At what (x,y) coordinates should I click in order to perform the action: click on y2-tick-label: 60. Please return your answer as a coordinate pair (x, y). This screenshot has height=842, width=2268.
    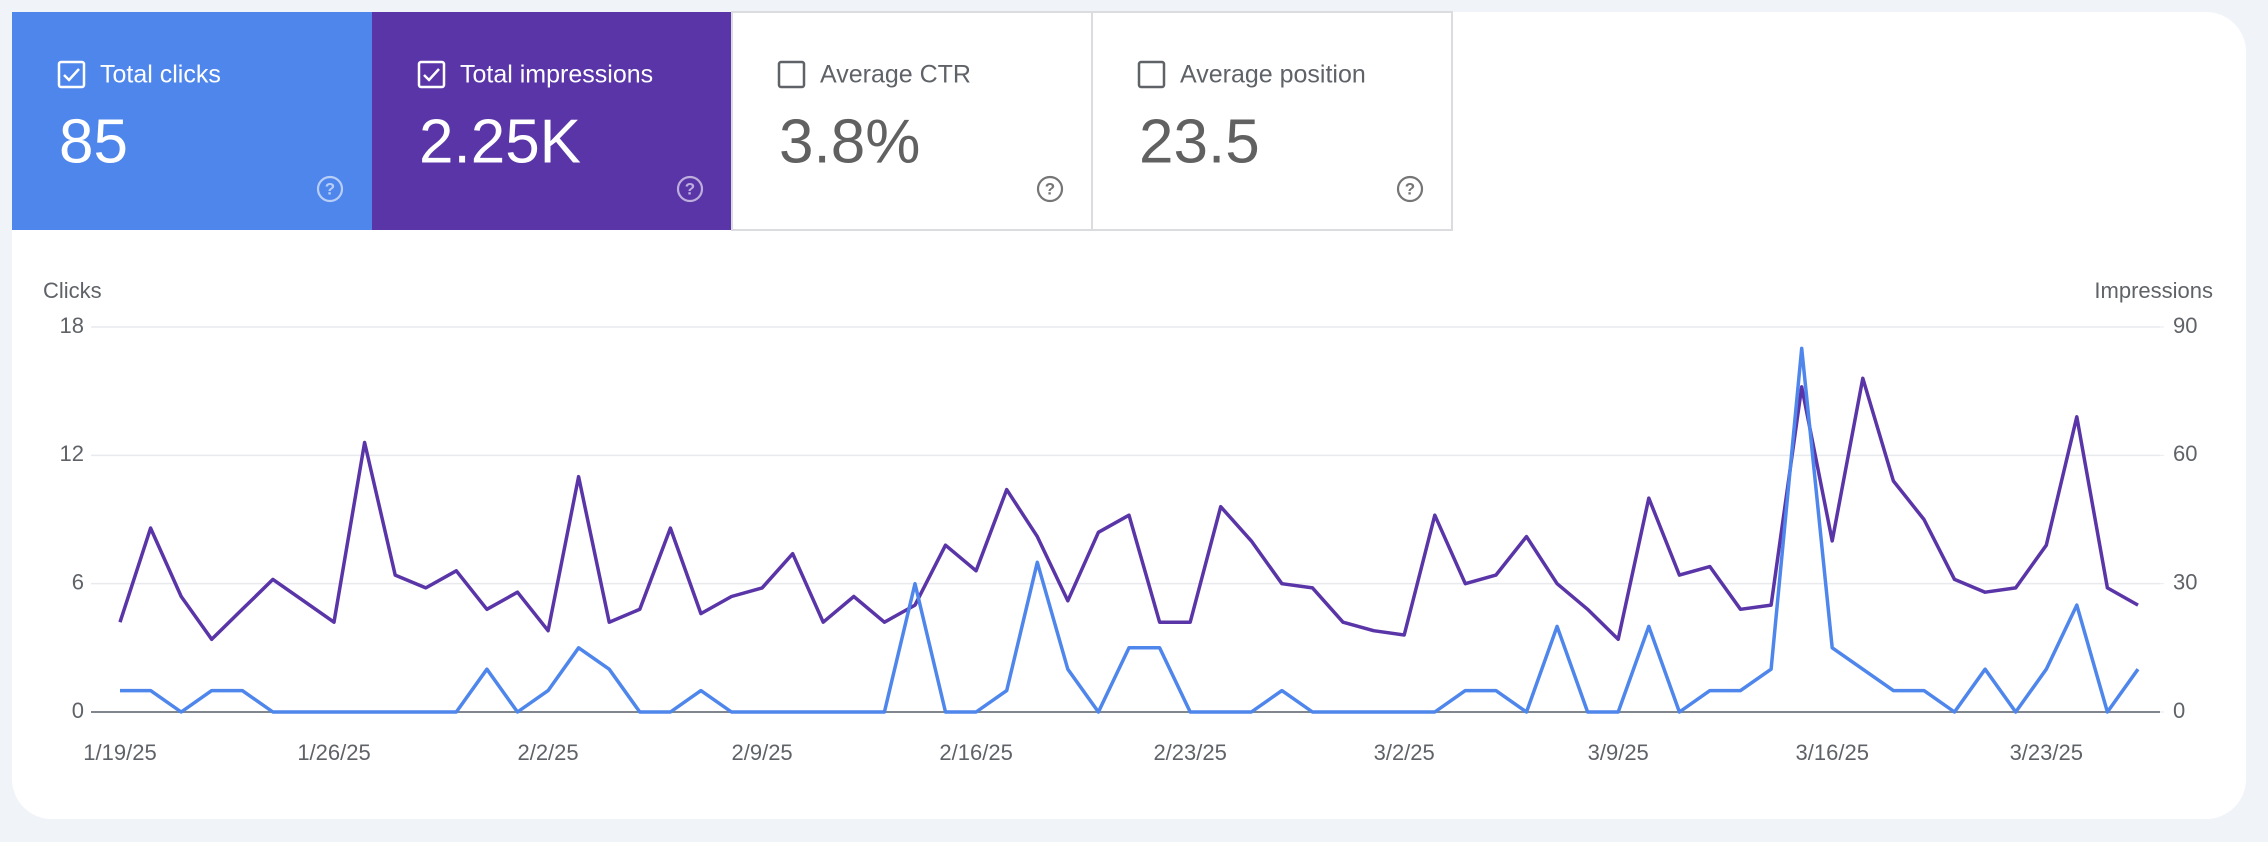
    Looking at the image, I should click on (2185, 453).